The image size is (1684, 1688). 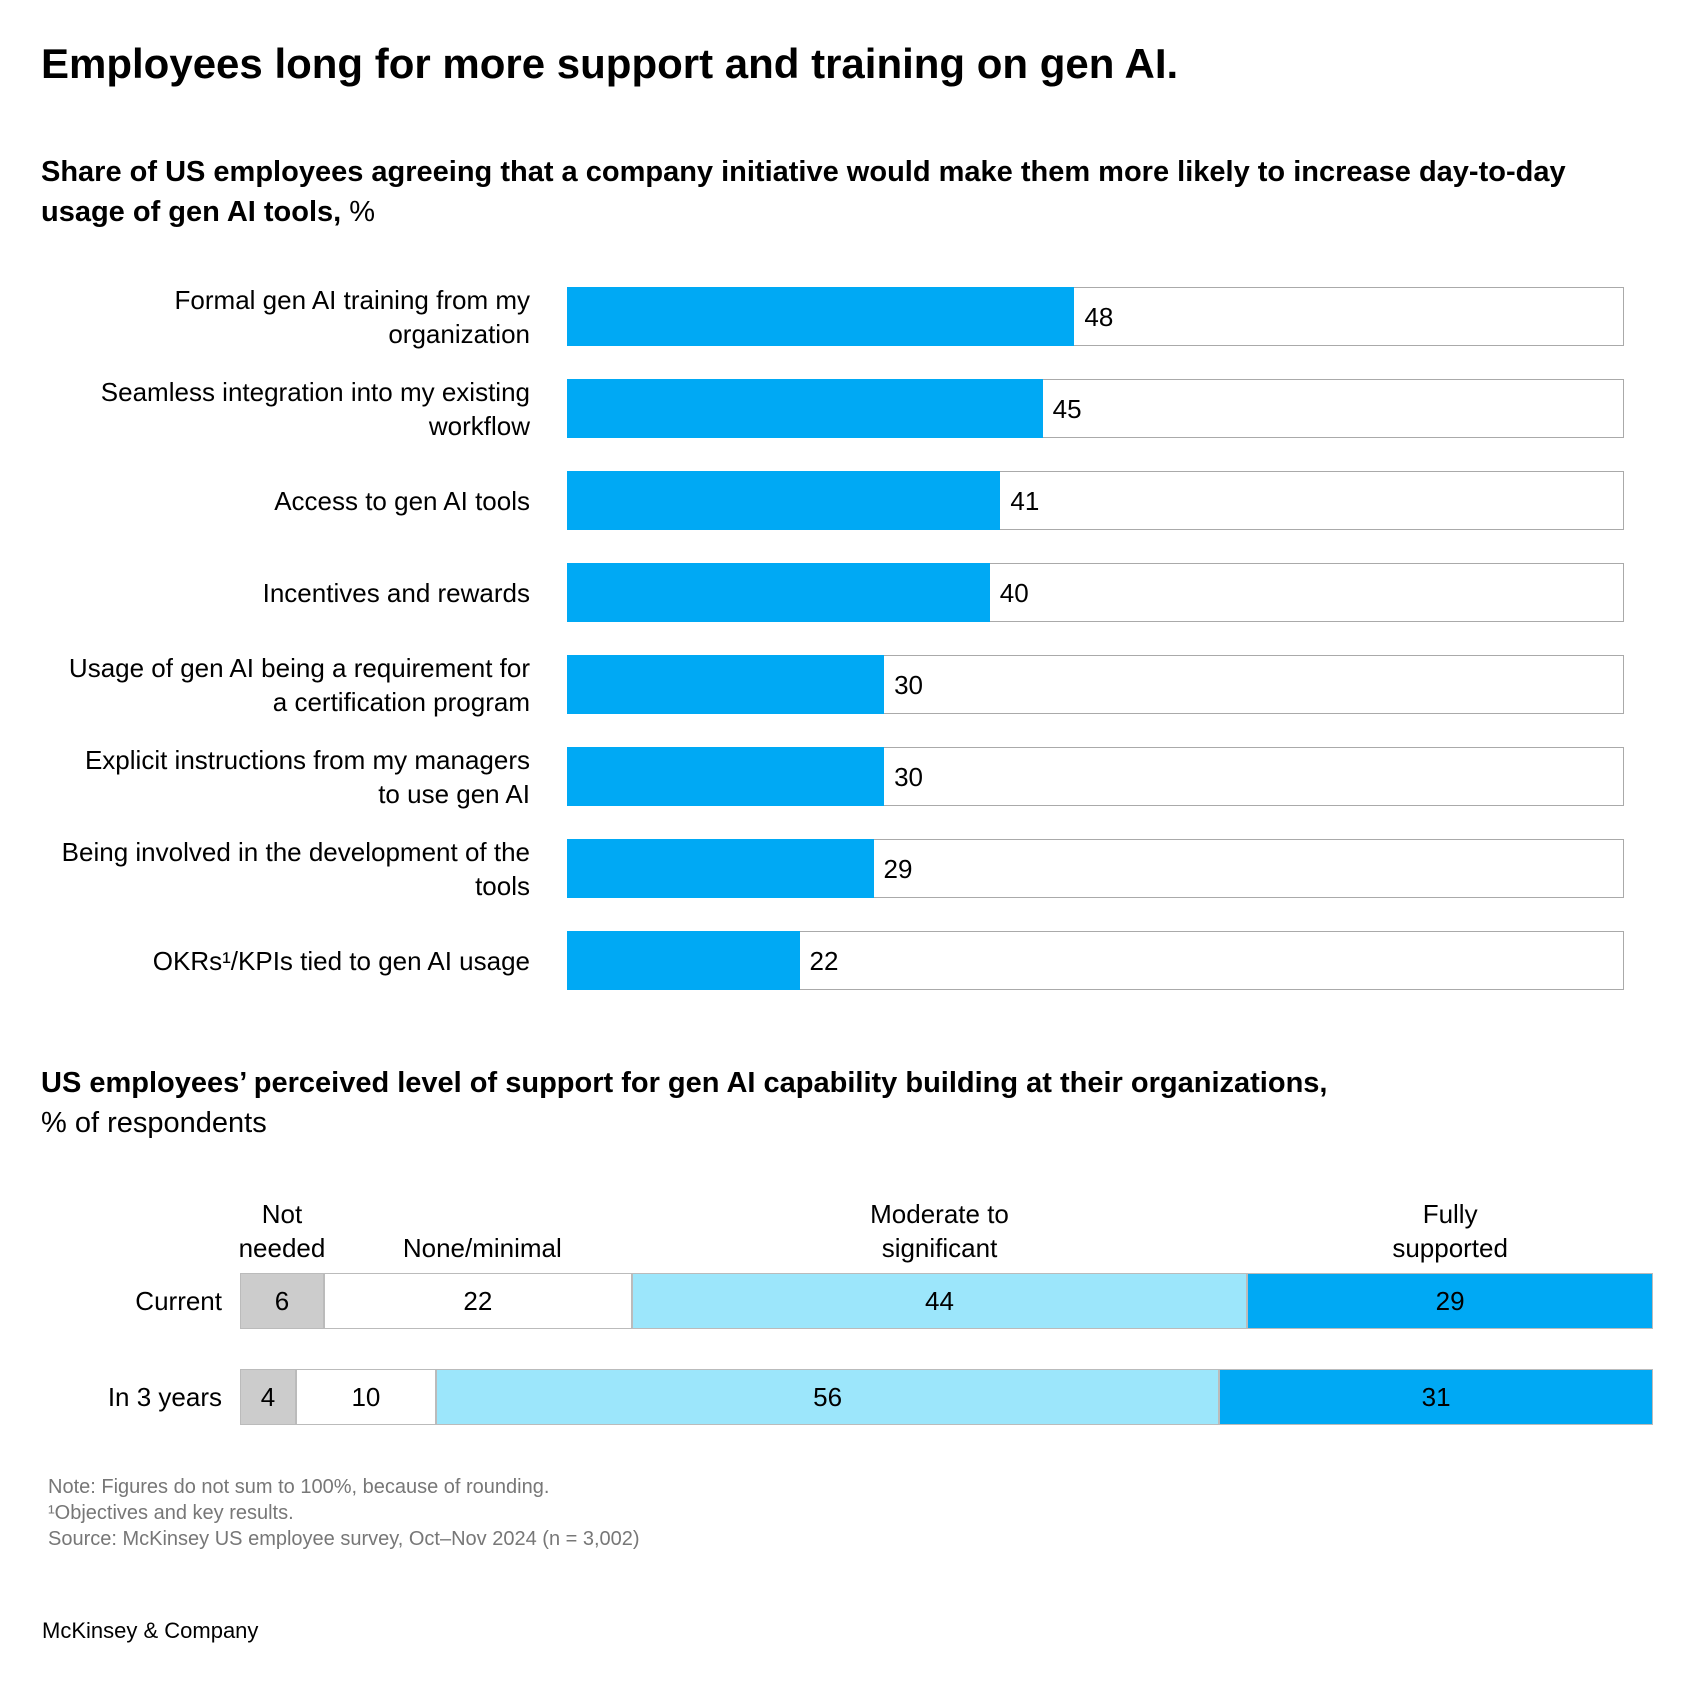 What do you see at coordinates (939, 1231) in the screenshot?
I see `legend-label: Moderate to significant` at bounding box center [939, 1231].